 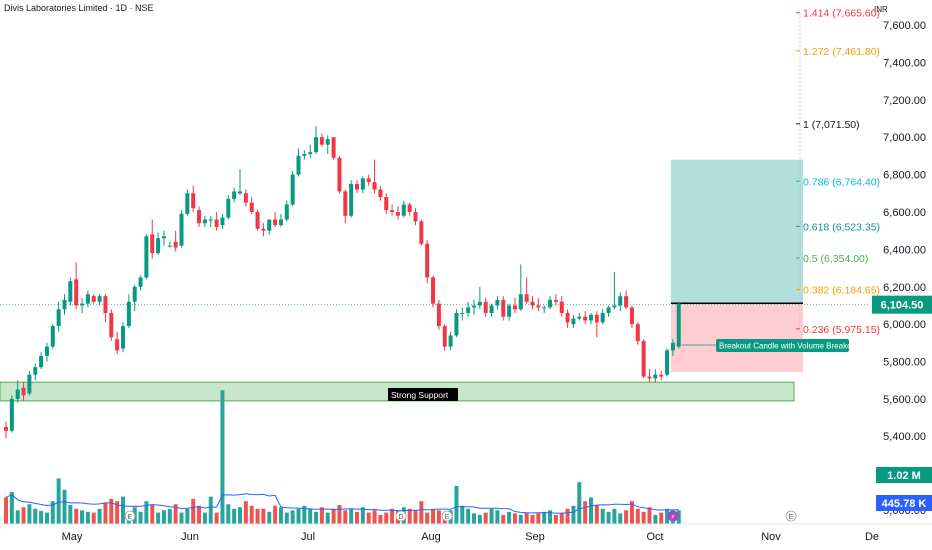 What do you see at coordinates (673, 516) in the screenshot?
I see `lightning-marker-icon` at bounding box center [673, 516].